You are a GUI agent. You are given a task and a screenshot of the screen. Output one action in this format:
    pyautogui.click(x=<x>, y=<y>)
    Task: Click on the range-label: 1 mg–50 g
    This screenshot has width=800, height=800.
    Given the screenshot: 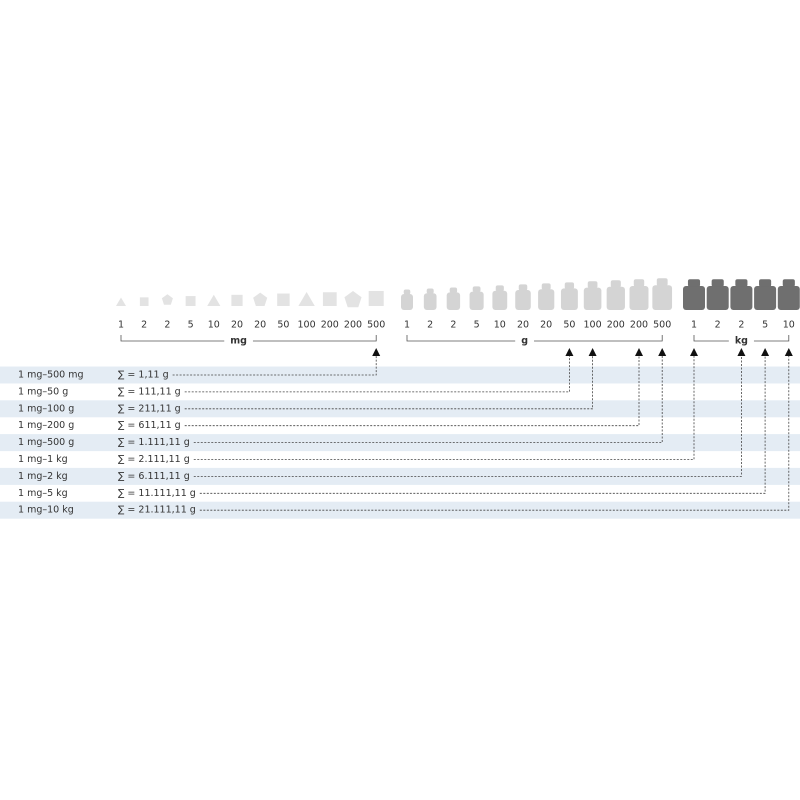 What is the action you would take?
    pyautogui.click(x=43, y=391)
    